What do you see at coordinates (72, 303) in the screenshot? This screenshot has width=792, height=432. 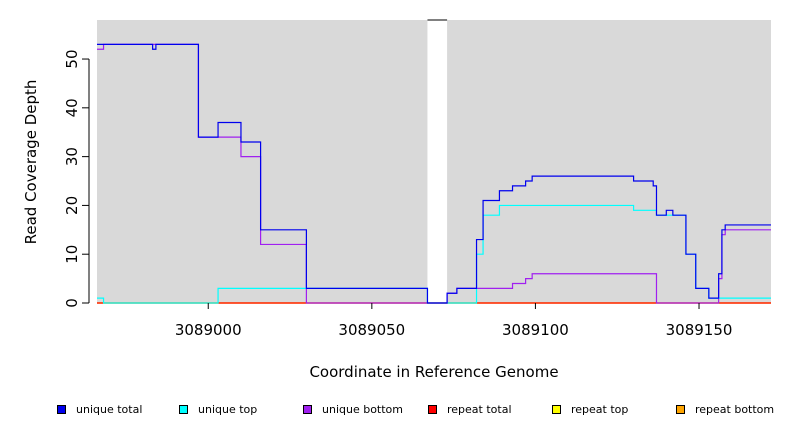 I see `y-tick-label: 0` at bounding box center [72, 303].